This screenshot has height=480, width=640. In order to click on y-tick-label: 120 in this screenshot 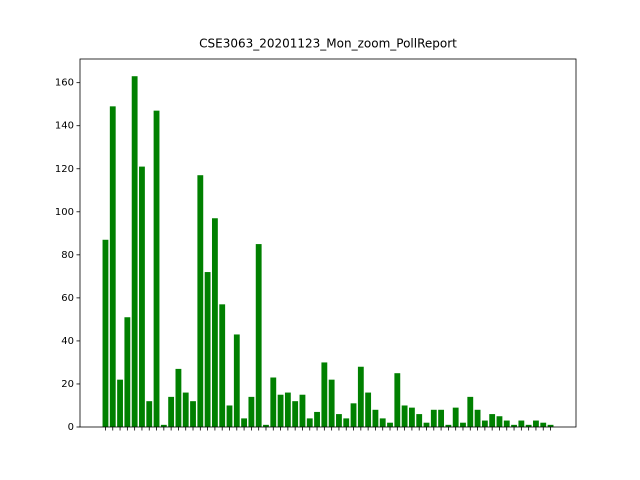, I will do `click(64, 169)`.